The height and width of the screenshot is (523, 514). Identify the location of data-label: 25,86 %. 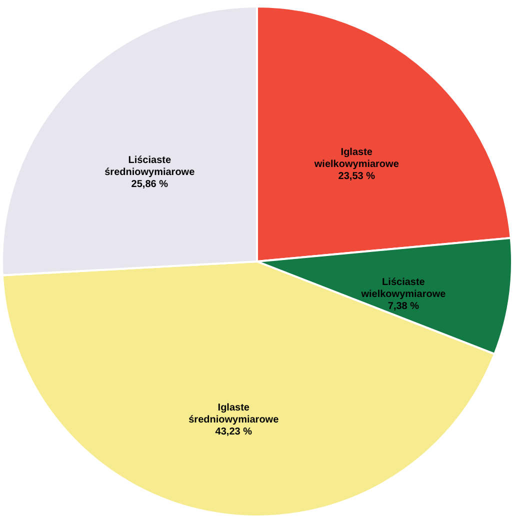
(149, 184).